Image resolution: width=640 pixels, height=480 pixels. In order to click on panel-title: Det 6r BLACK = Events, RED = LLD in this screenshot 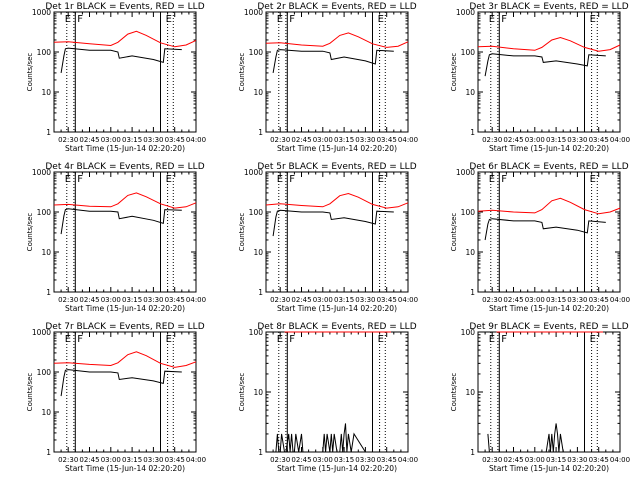, I will do `click(548, 167)`.